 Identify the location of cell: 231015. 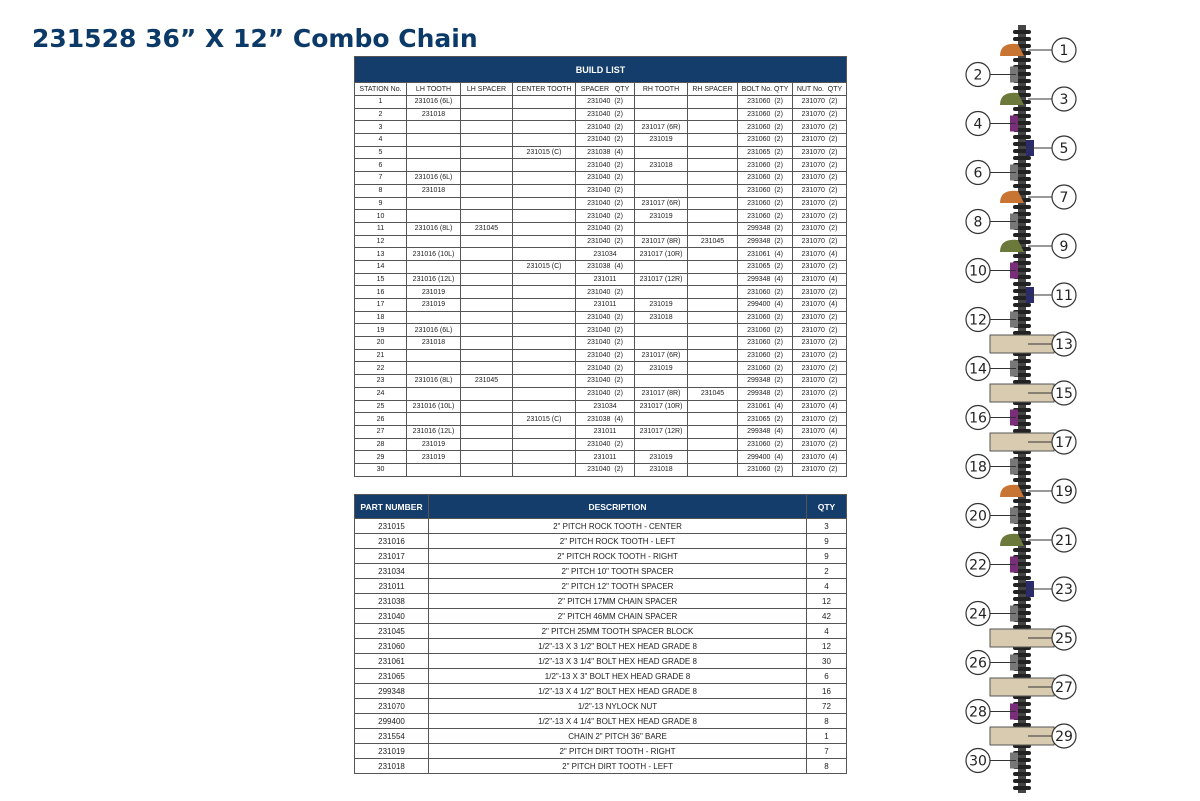
(391, 526).